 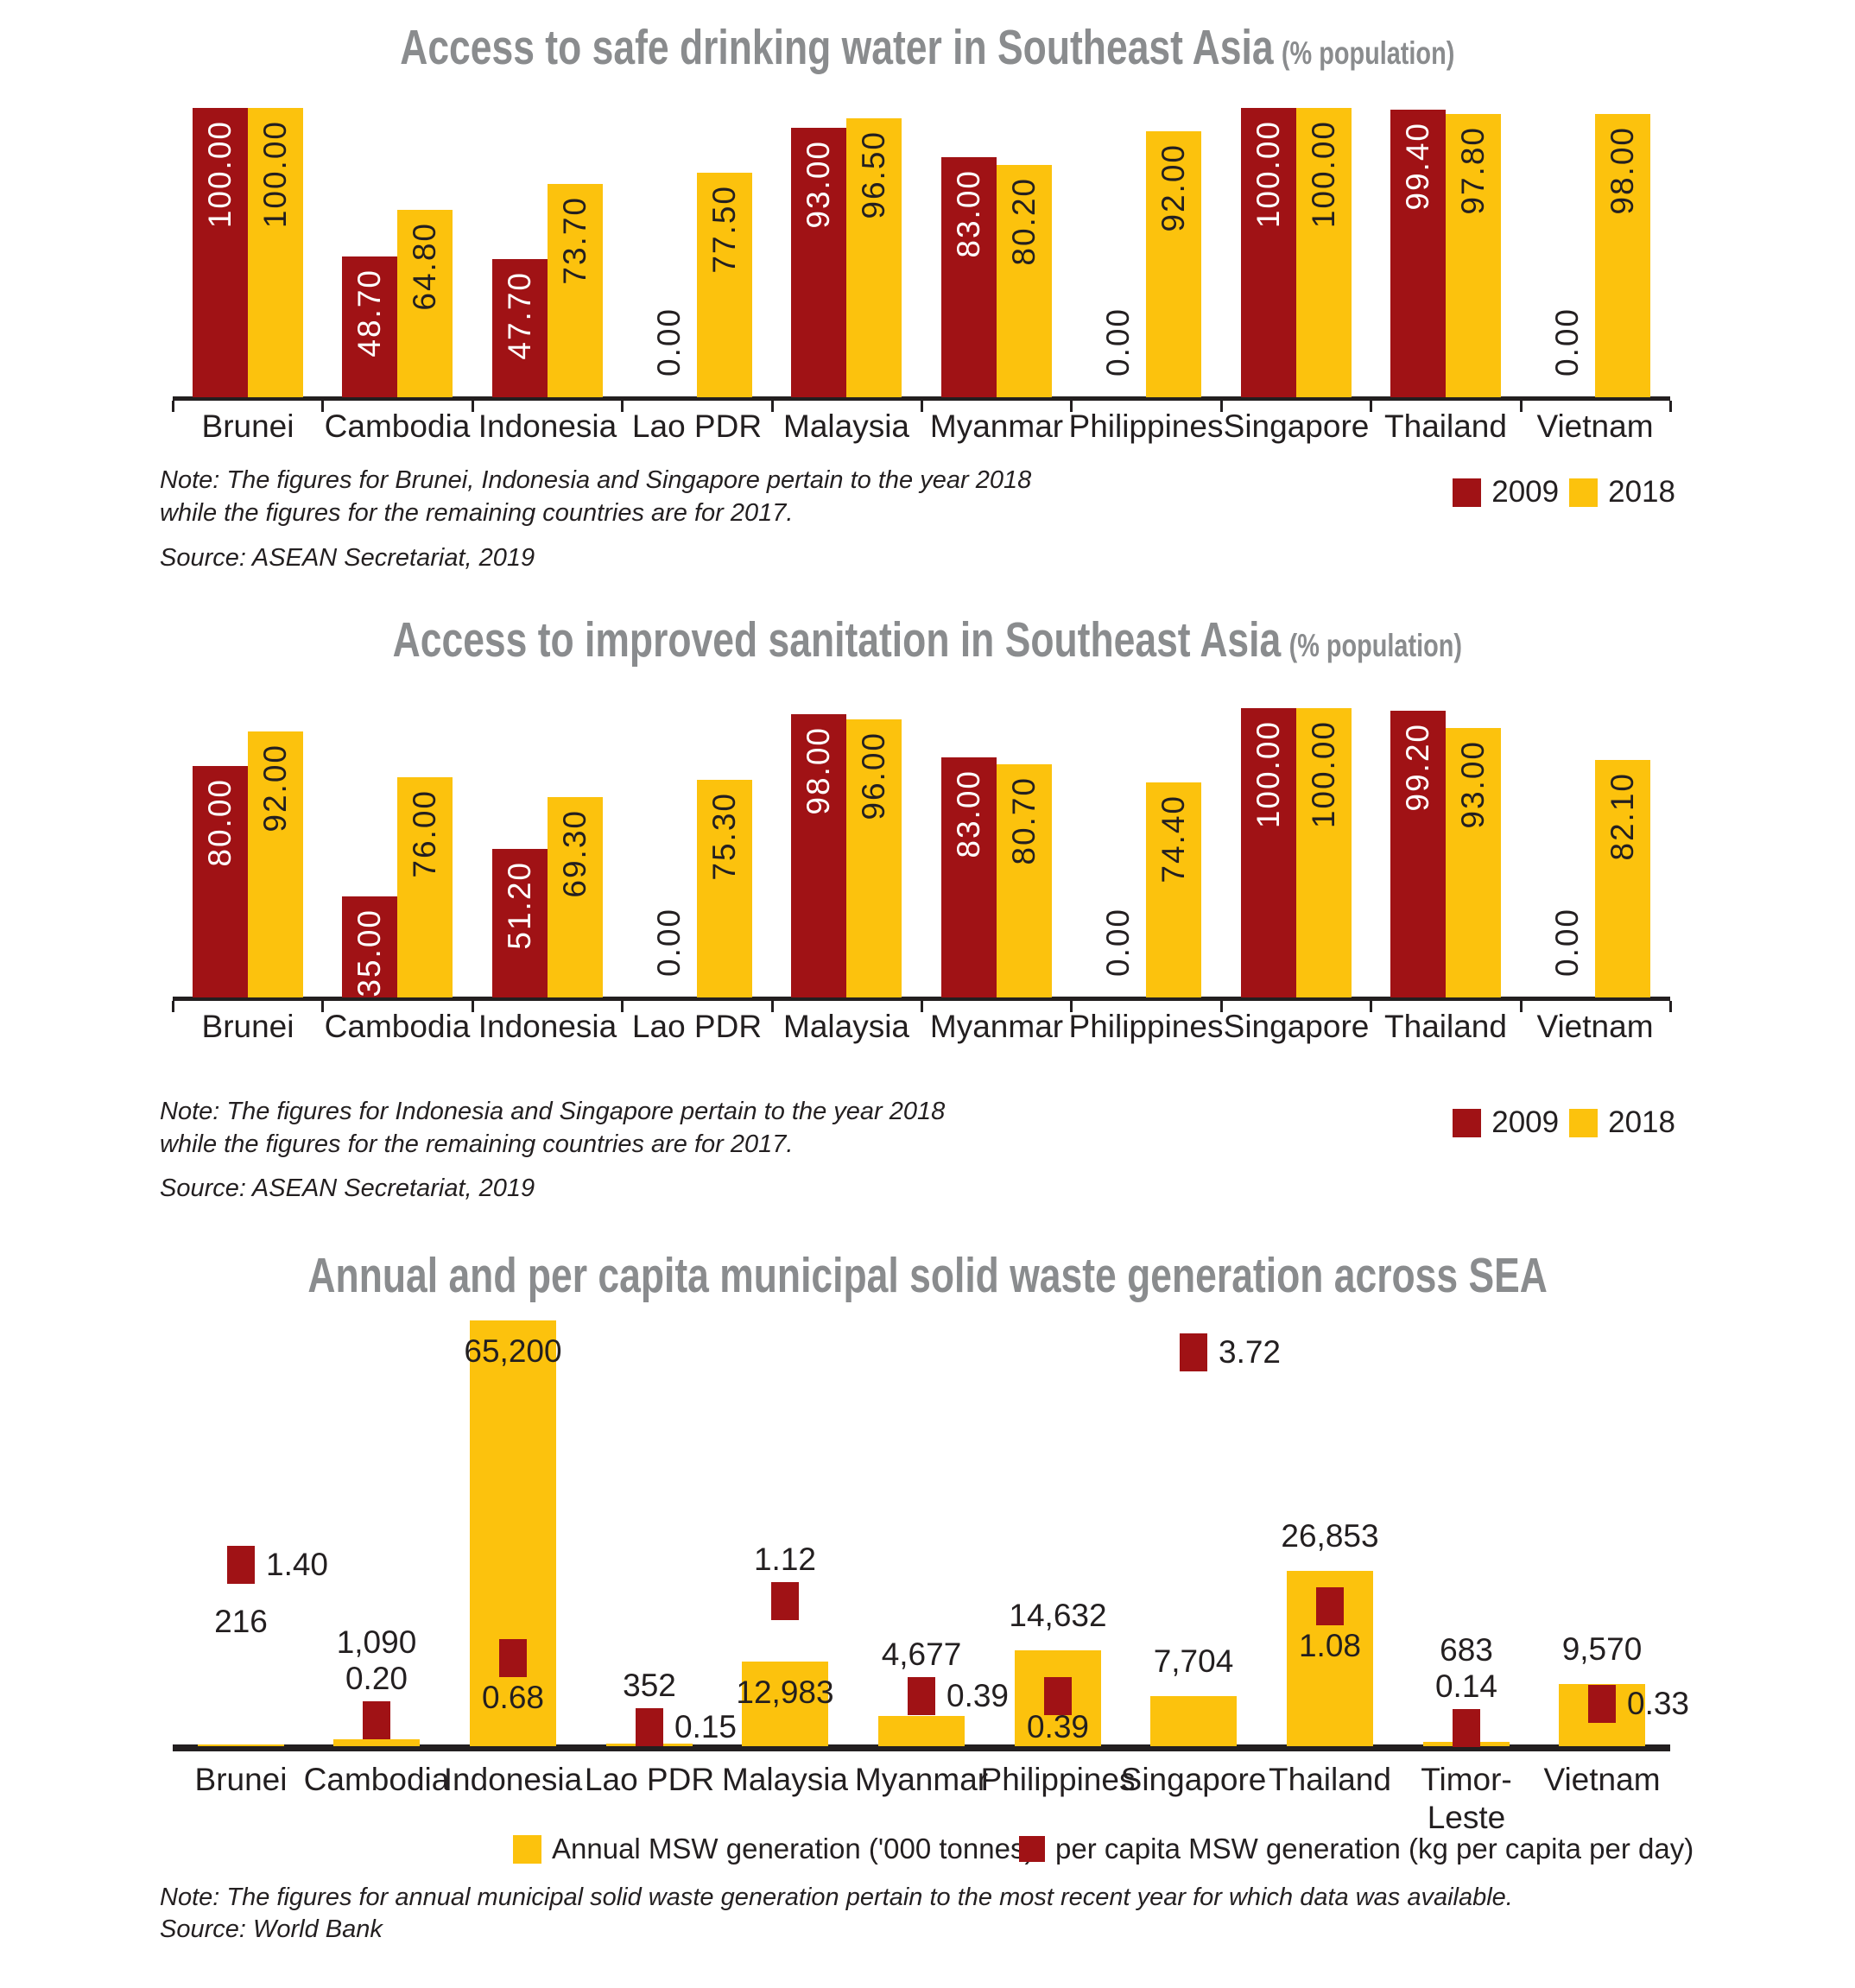 What do you see at coordinates (247, 1026) in the screenshot?
I see `c1-category-label-brunei: Brunei` at bounding box center [247, 1026].